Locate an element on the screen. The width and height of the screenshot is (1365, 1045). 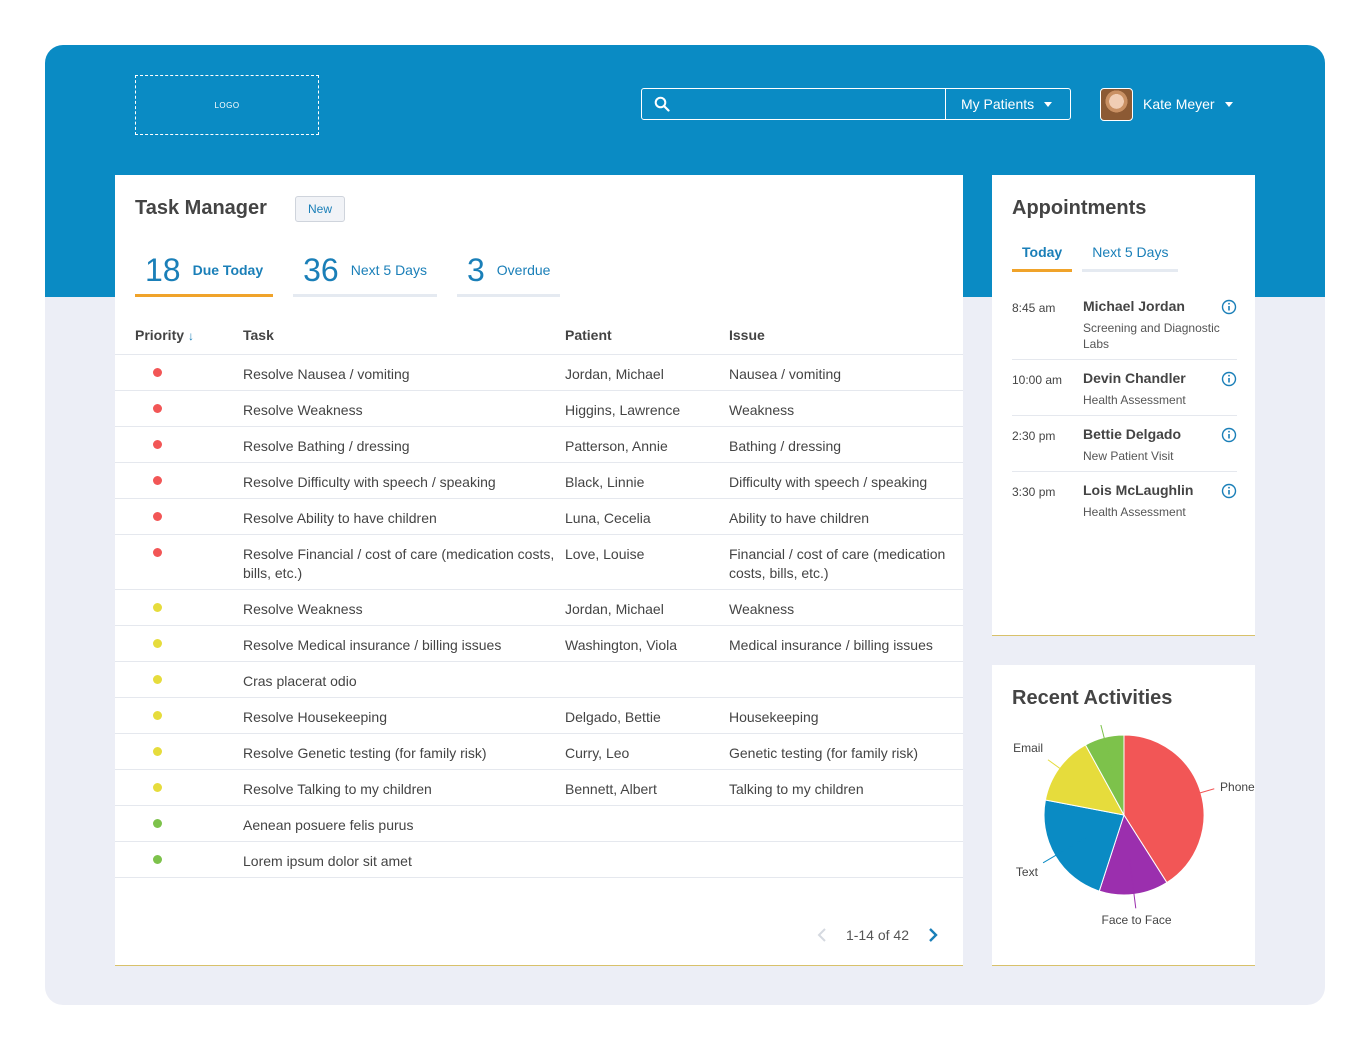
appointment-time: 8:45 am is located at coordinates (1034, 308).